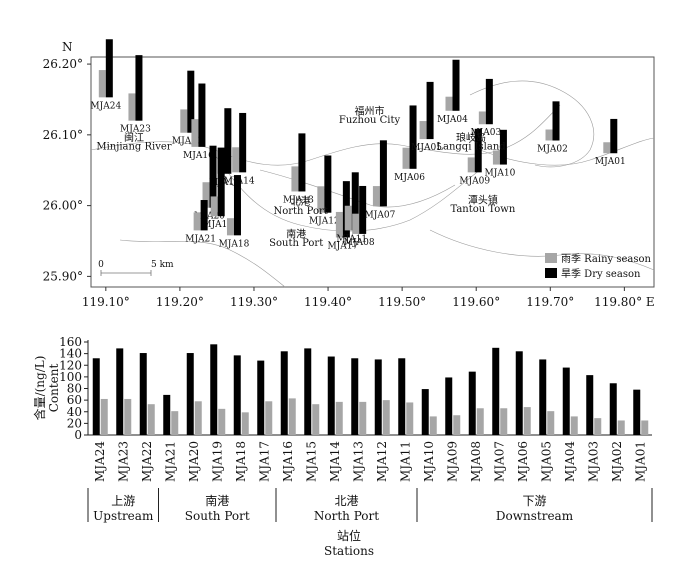 The image size is (700, 562). Describe the element at coordinates (426, 148) in the screenshot. I see `map-station-label: MJA05` at that location.